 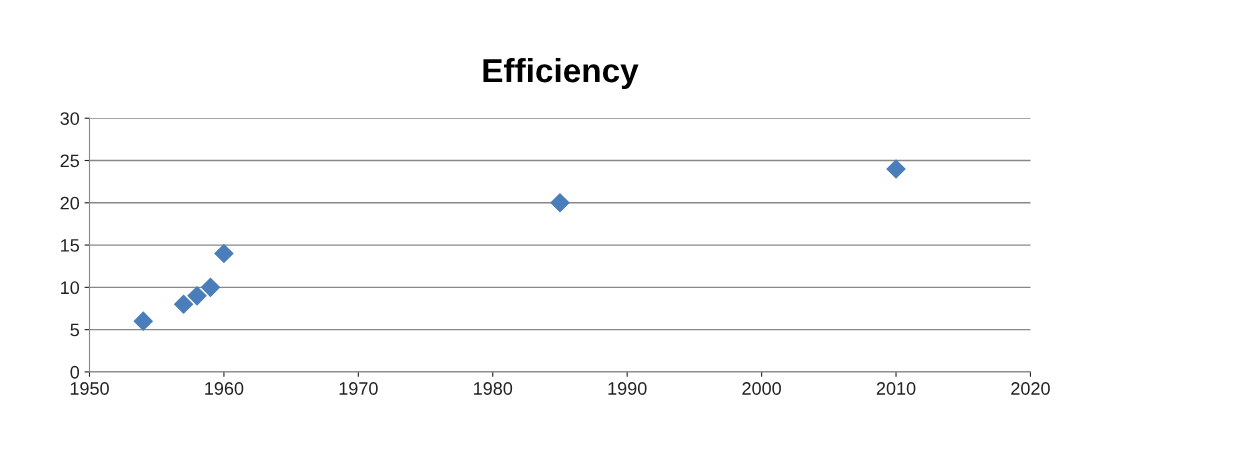 What do you see at coordinates (761, 388) in the screenshot?
I see `x-tick-label: 2000` at bounding box center [761, 388].